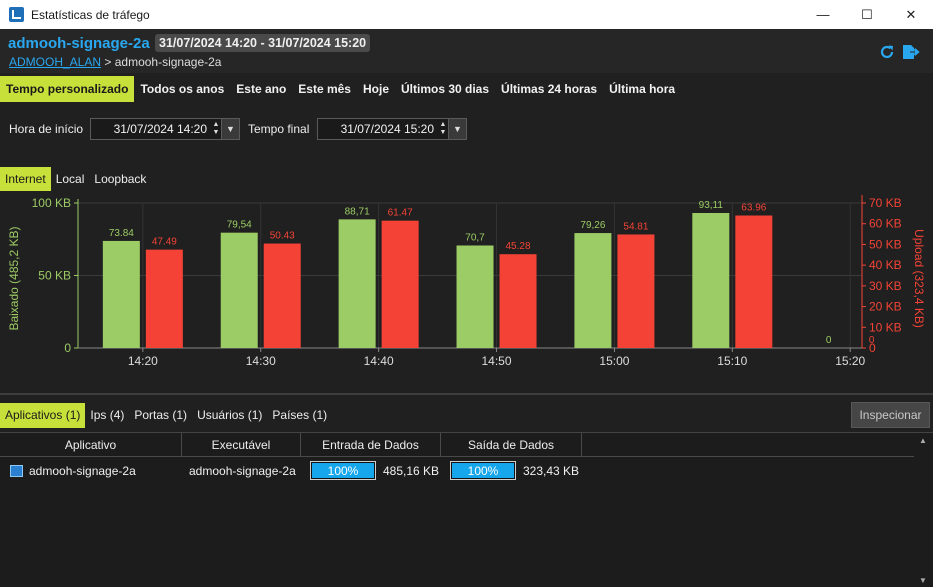 This screenshot has width=933, height=587. I want to click on app-logo-icon, so click(16, 14).